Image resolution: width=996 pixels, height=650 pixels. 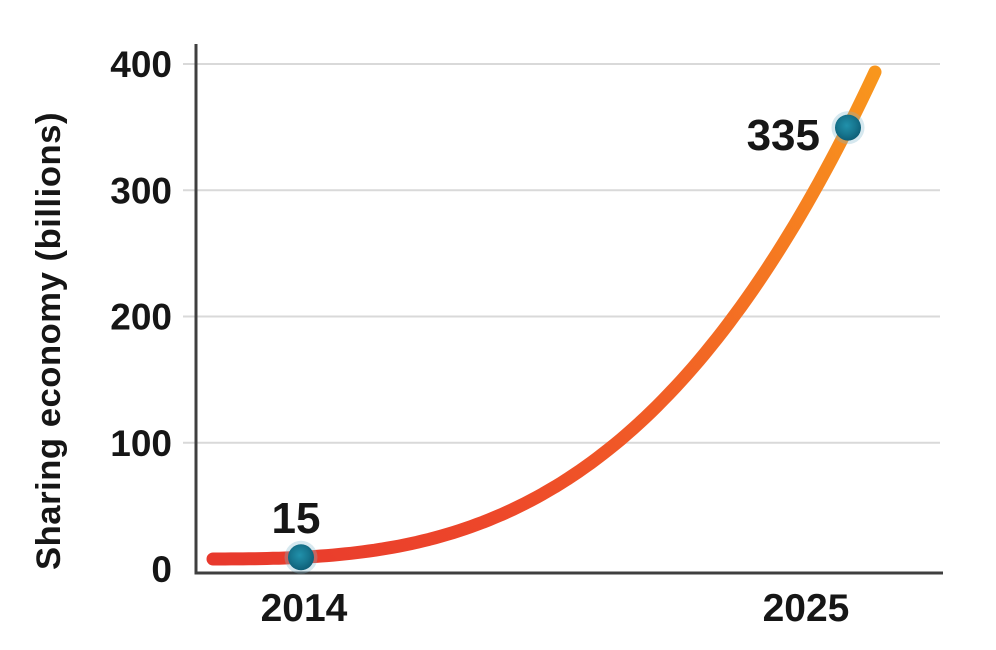 I want to click on y-tick-300: 300, so click(x=141, y=190).